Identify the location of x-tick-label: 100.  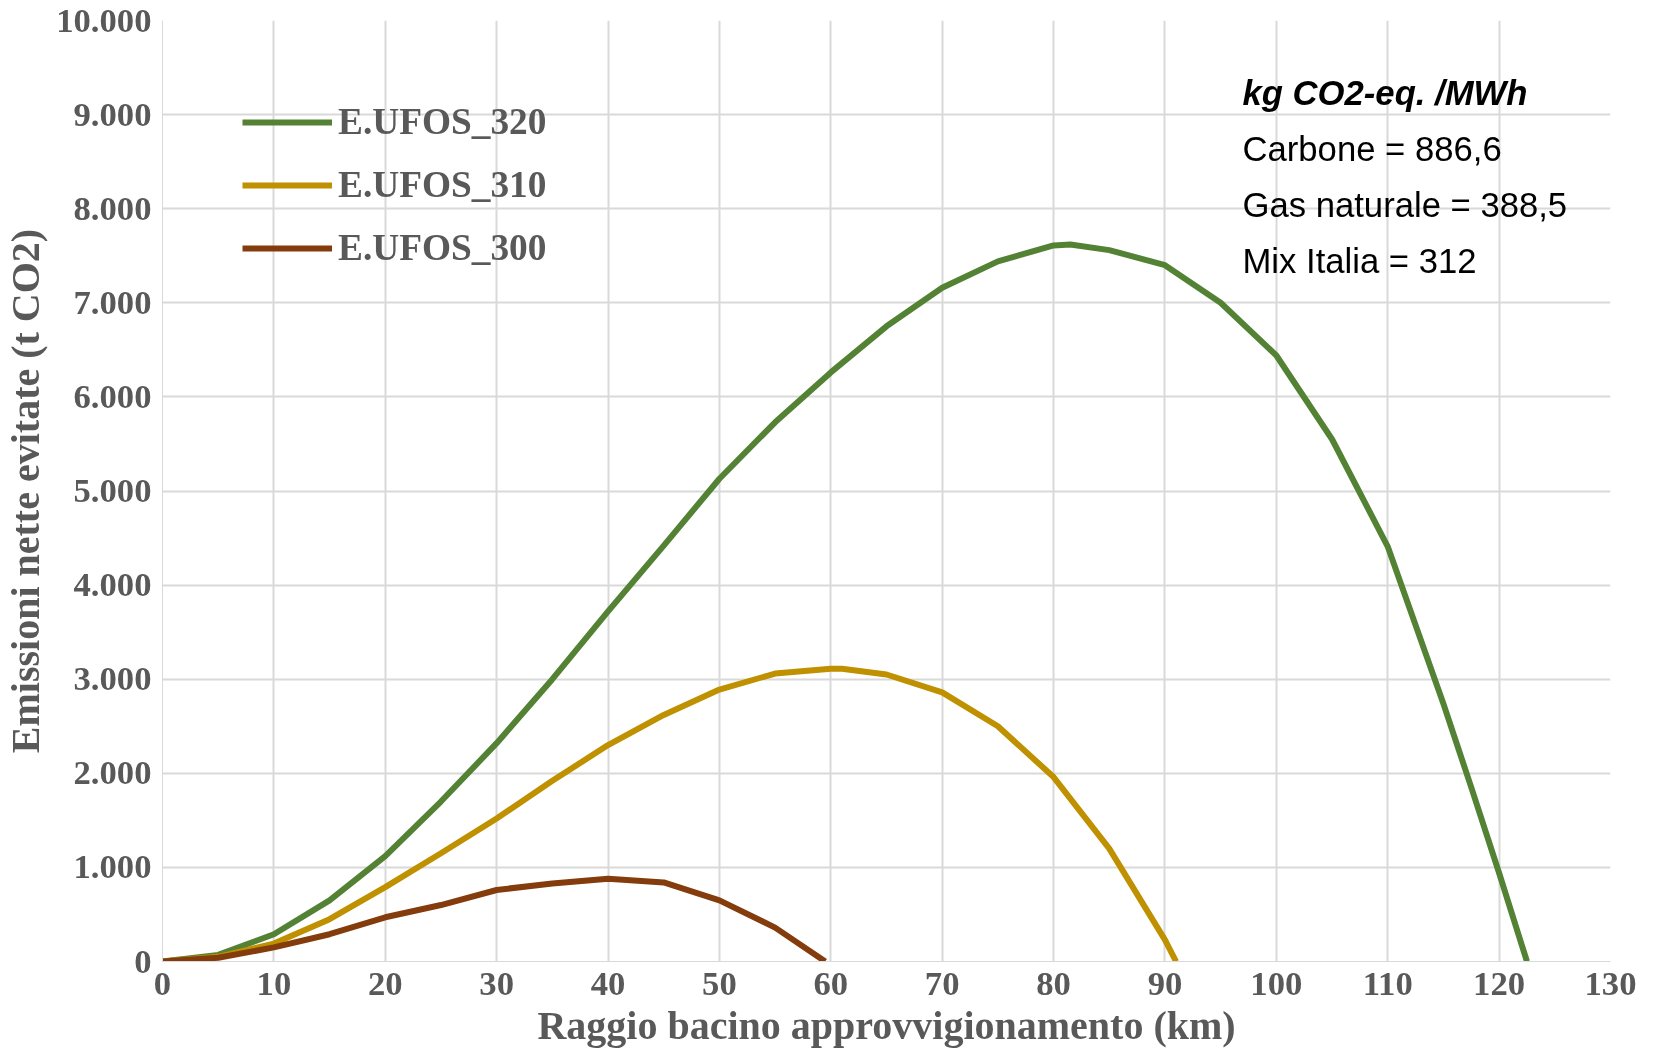
(1276, 982).